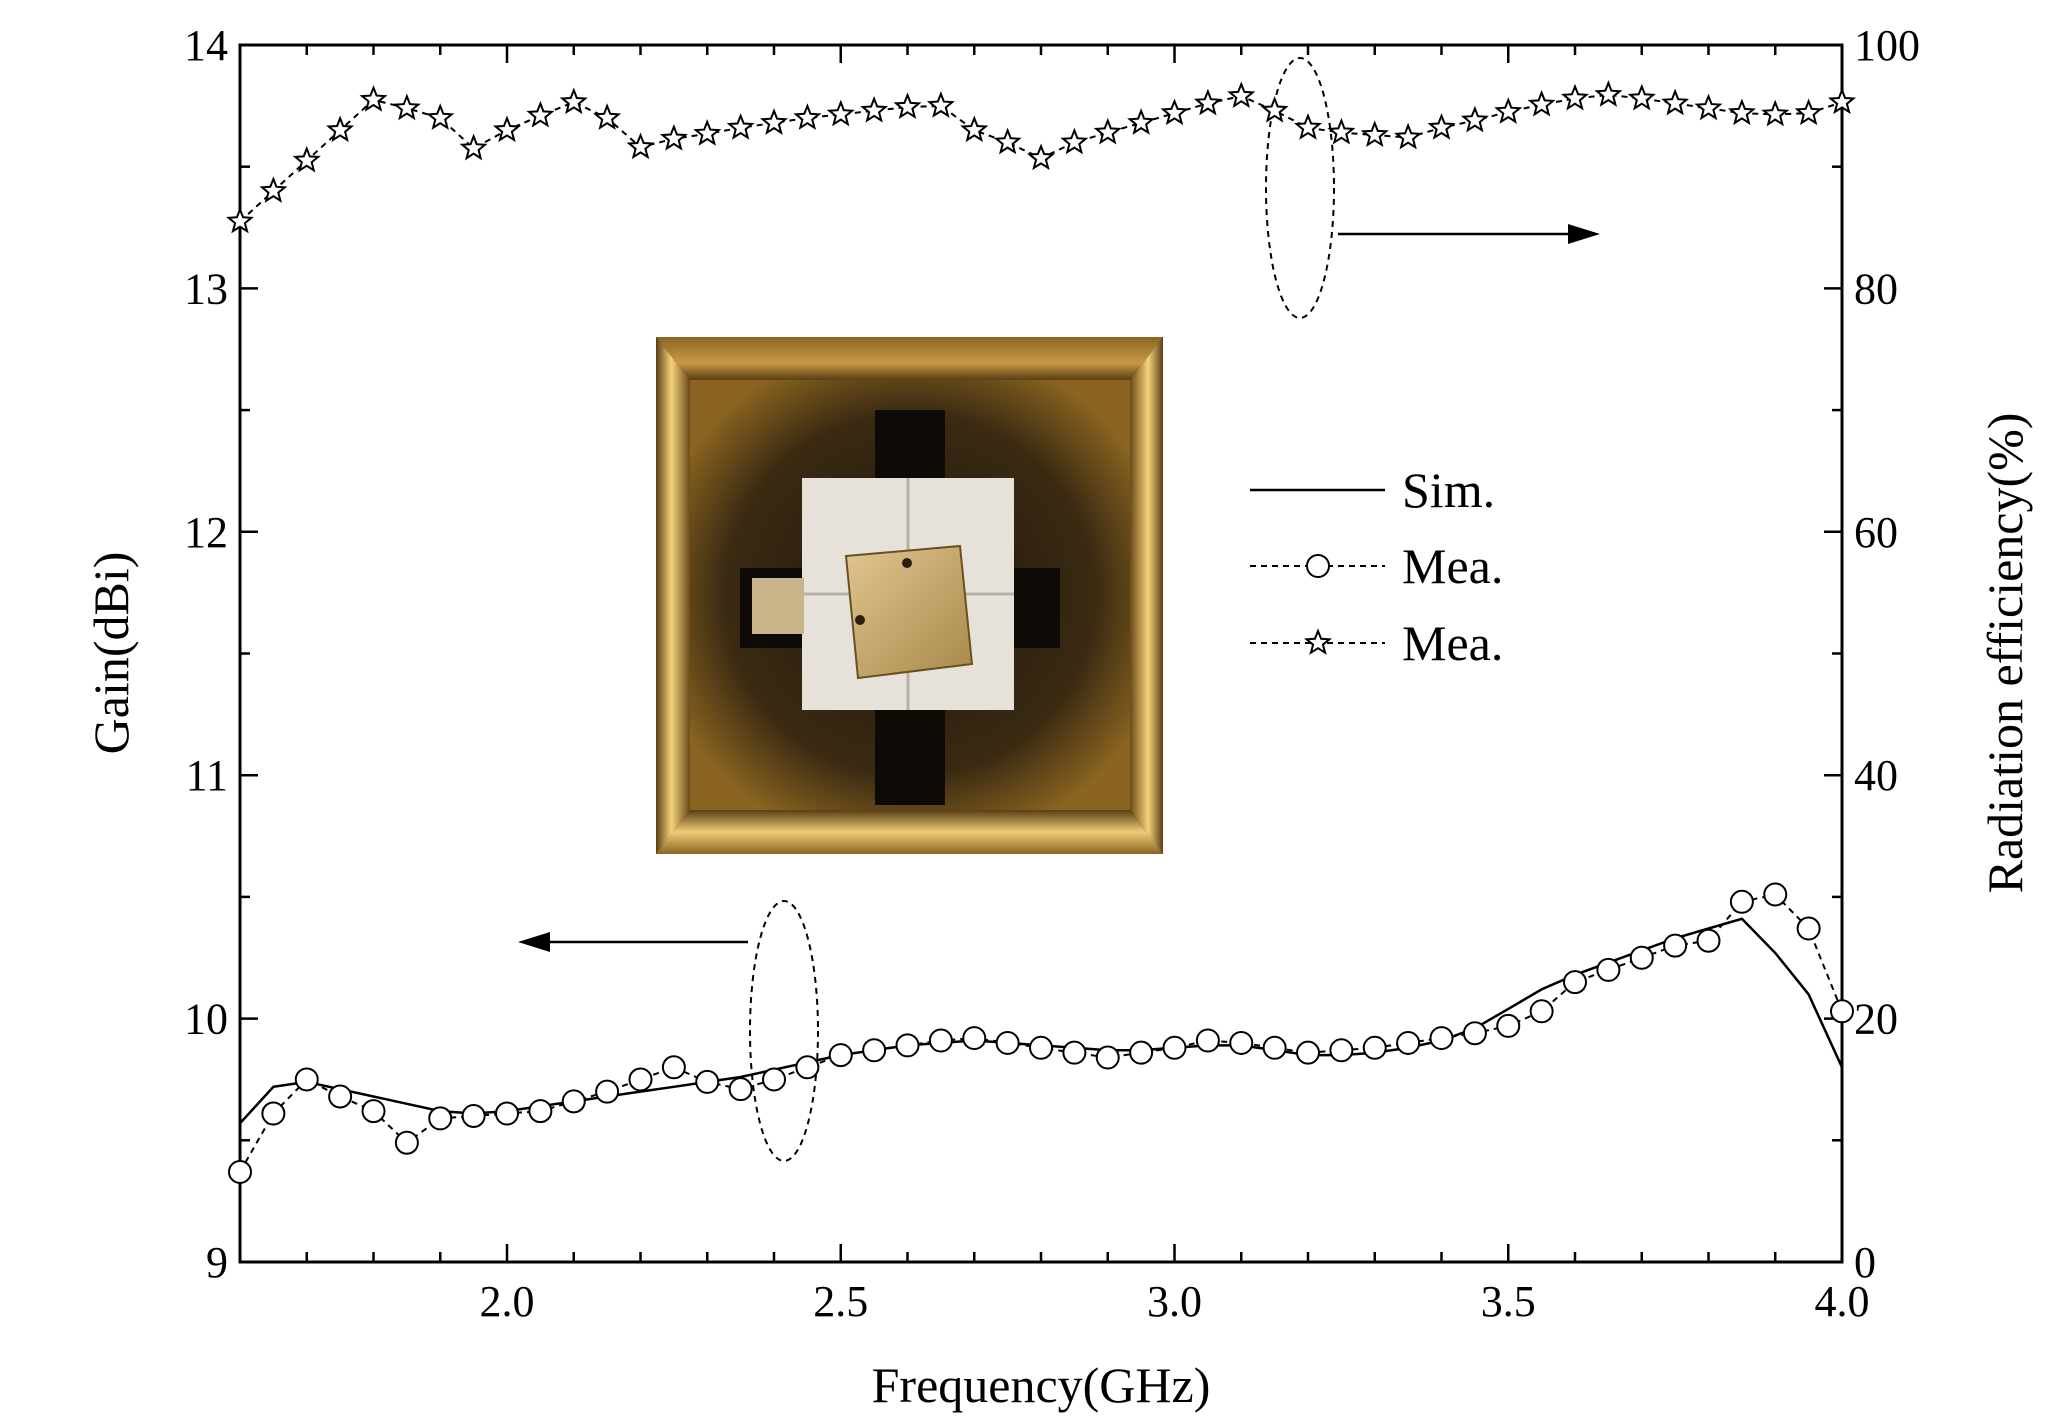 This screenshot has width=2051, height=1423. Describe the element at coordinates (206, 45) in the screenshot. I see `y-left-tick-label: 14` at that location.